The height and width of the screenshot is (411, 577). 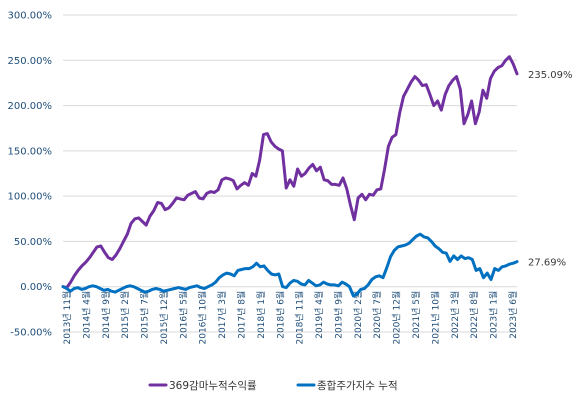 I want to click on x-tick-label: 2020년 7월, so click(x=377, y=315).